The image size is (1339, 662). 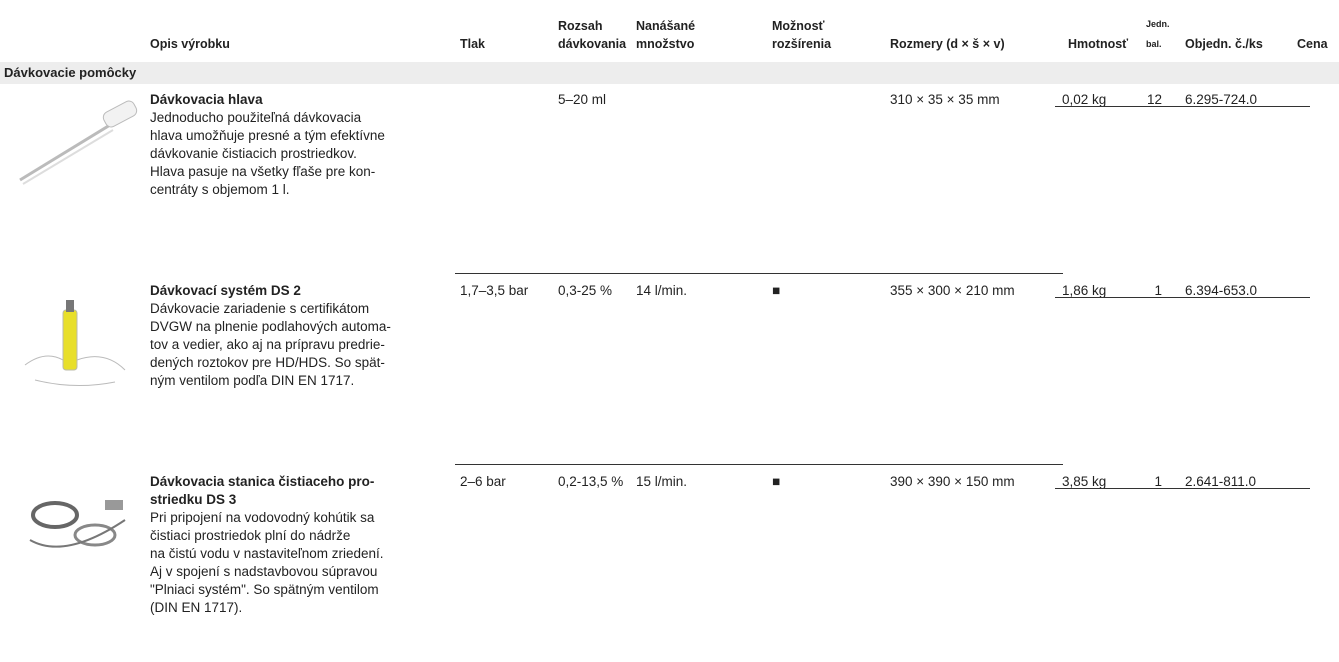 What do you see at coordinates (1221, 99) in the screenshot?
I see `cell: 6.295-724.0` at bounding box center [1221, 99].